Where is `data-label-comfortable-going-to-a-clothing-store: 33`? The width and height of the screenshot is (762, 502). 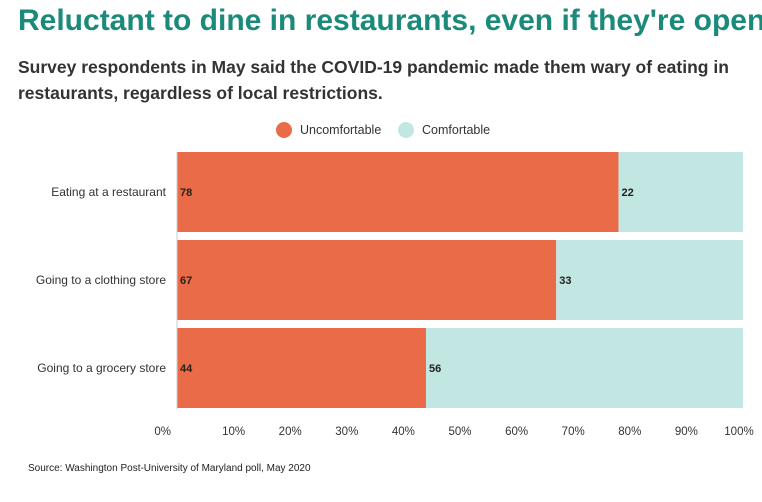 data-label-comfortable-going-to-a-clothing-store: 33 is located at coordinates (565, 281).